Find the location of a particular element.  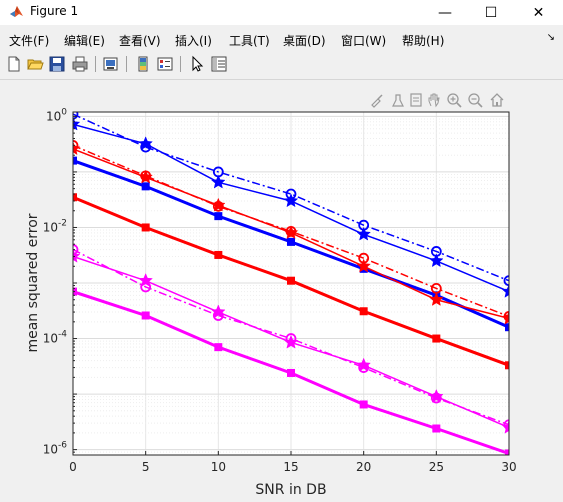

x-tick-label: 10 is located at coordinates (218, 467).